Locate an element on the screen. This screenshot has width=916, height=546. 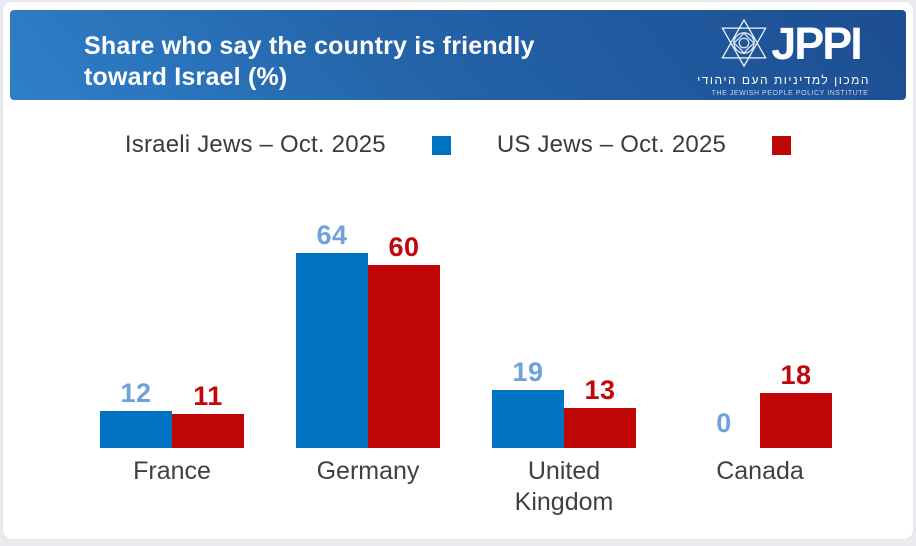
legend-swatch-red is located at coordinates (782, 145).